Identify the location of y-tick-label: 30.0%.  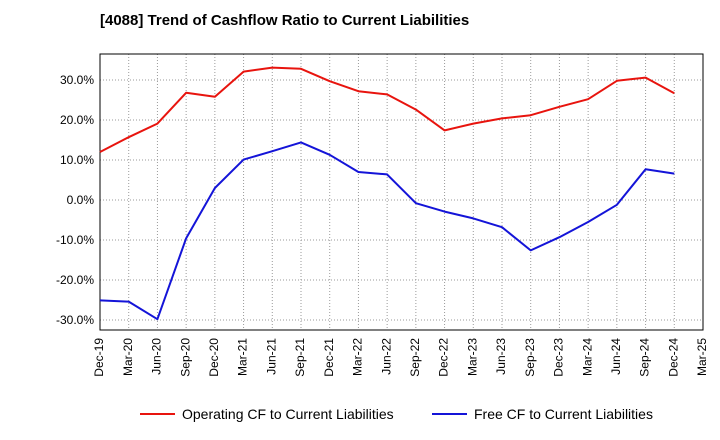
(77, 80).